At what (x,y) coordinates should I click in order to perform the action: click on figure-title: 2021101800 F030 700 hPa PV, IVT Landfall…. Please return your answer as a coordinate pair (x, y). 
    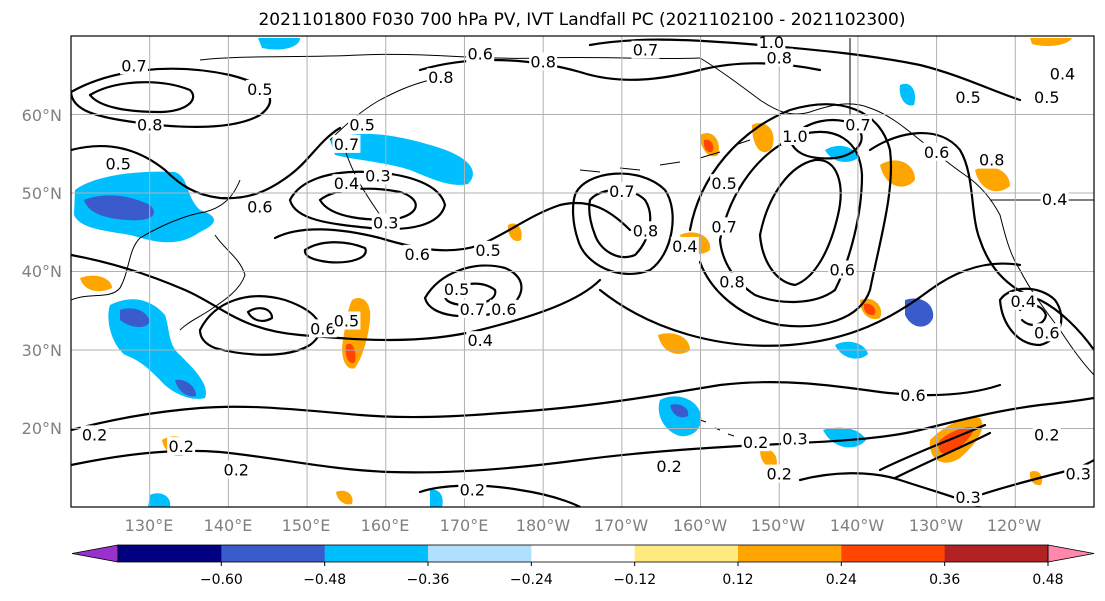
    Looking at the image, I should click on (581, 20).